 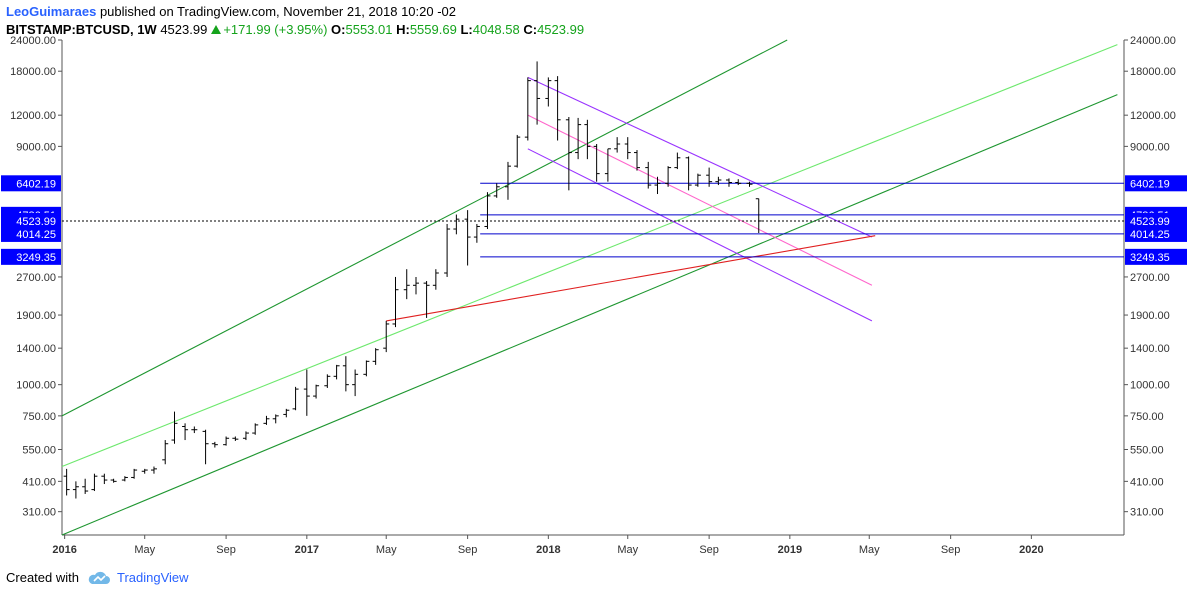 I want to click on y-tick-label-right: 9000.00, so click(x=1150, y=147).